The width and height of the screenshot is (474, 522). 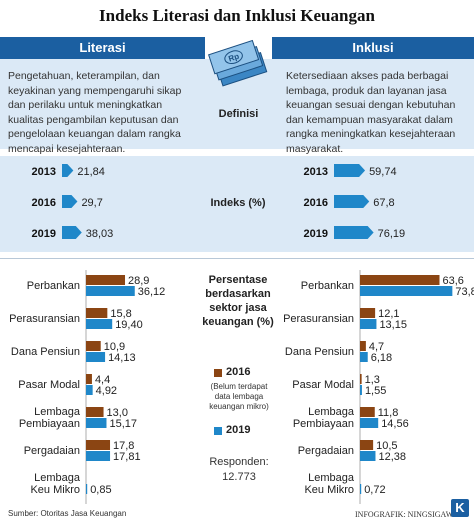 I want to click on literasi-bar-value-2019: 15,17, so click(x=123, y=424).